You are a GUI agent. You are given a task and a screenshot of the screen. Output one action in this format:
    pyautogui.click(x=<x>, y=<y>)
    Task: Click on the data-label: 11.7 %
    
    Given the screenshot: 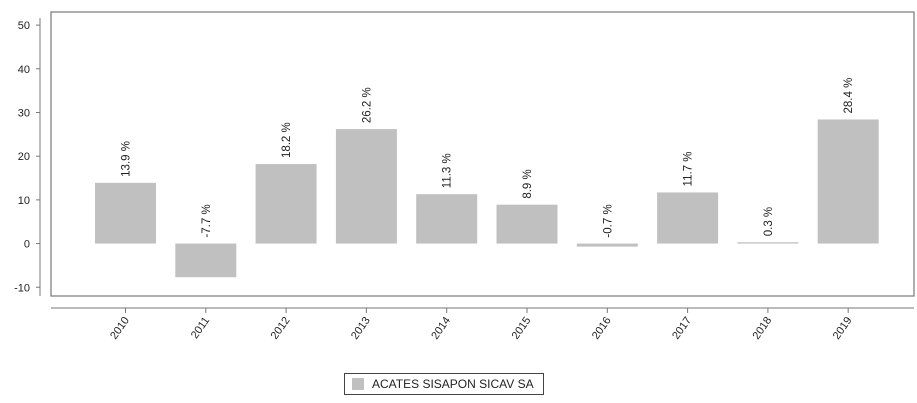 What is the action you would take?
    pyautogui.click(x=689, y=168)
    